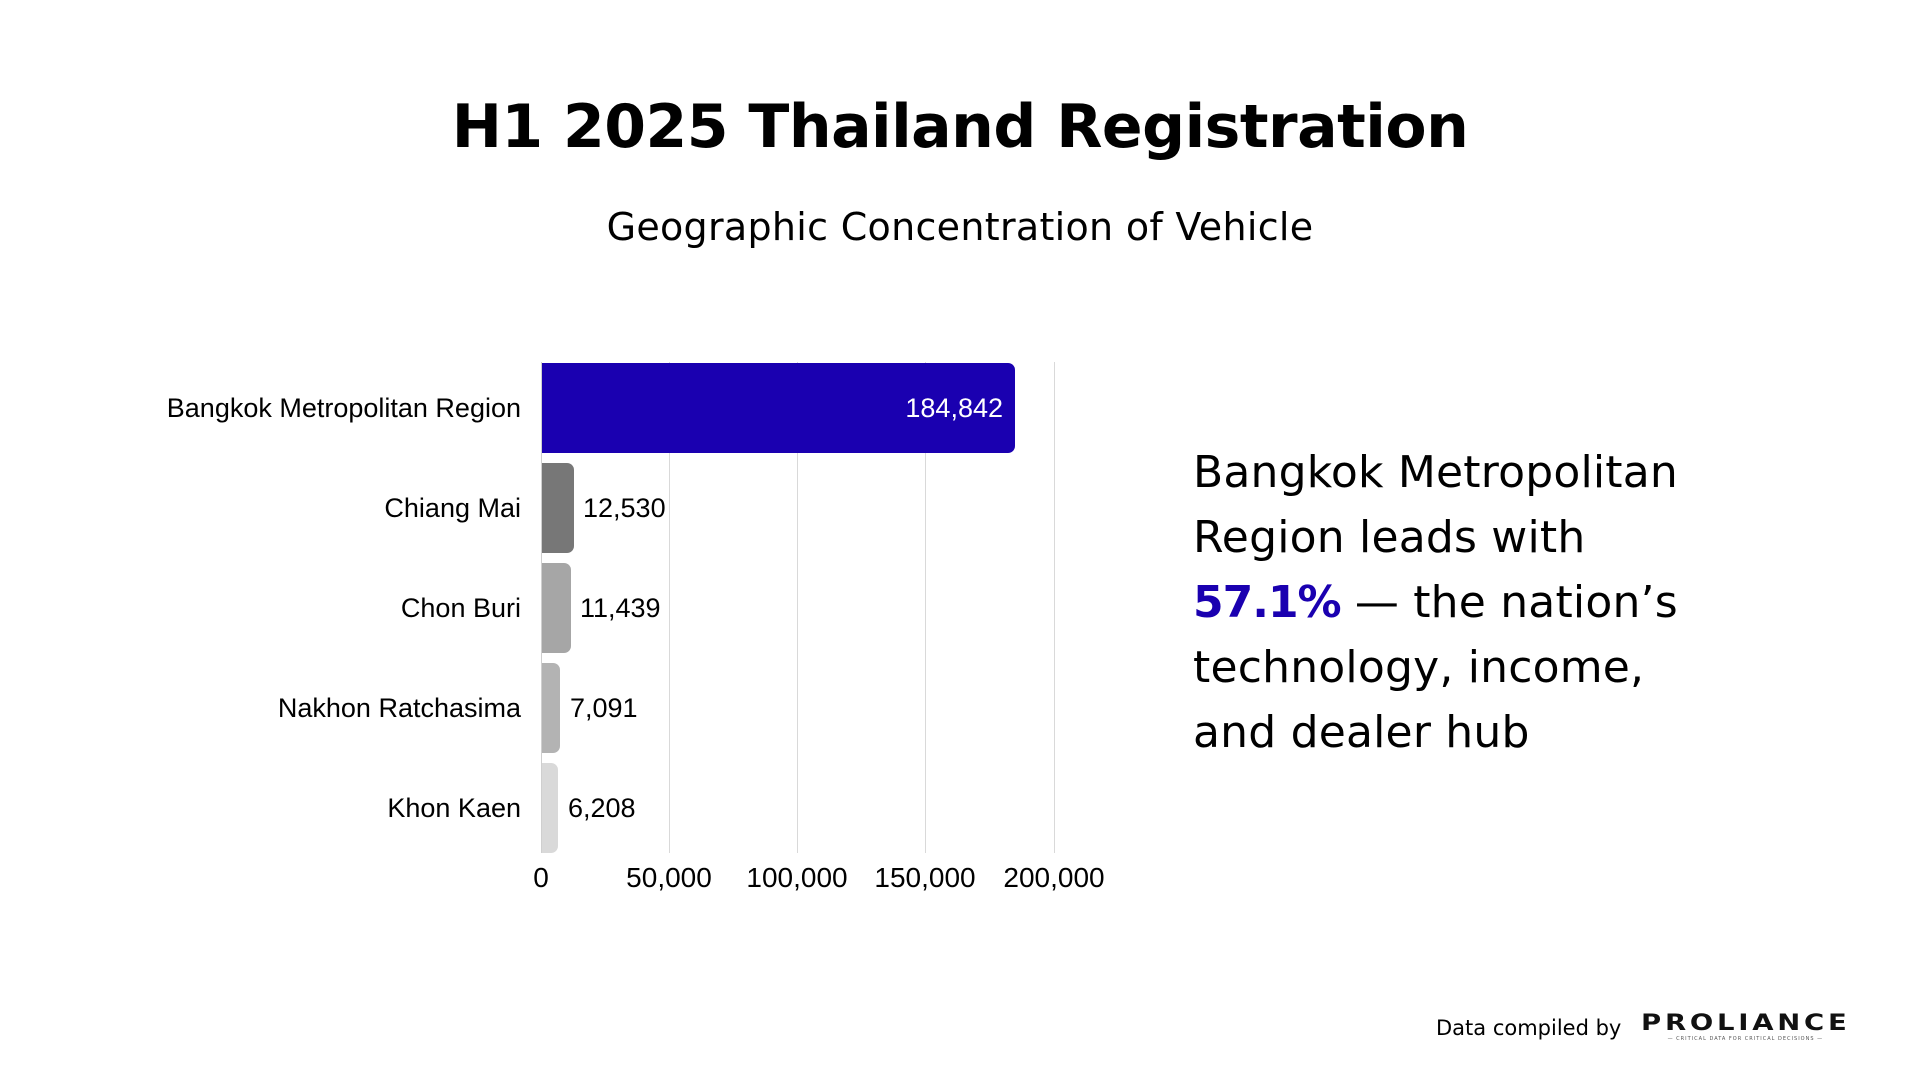 The image size is (1920, 1080). Describe the element at coordinates (1389, 537) in the screenshot. I see `callout-line: Region leads with` at that location.